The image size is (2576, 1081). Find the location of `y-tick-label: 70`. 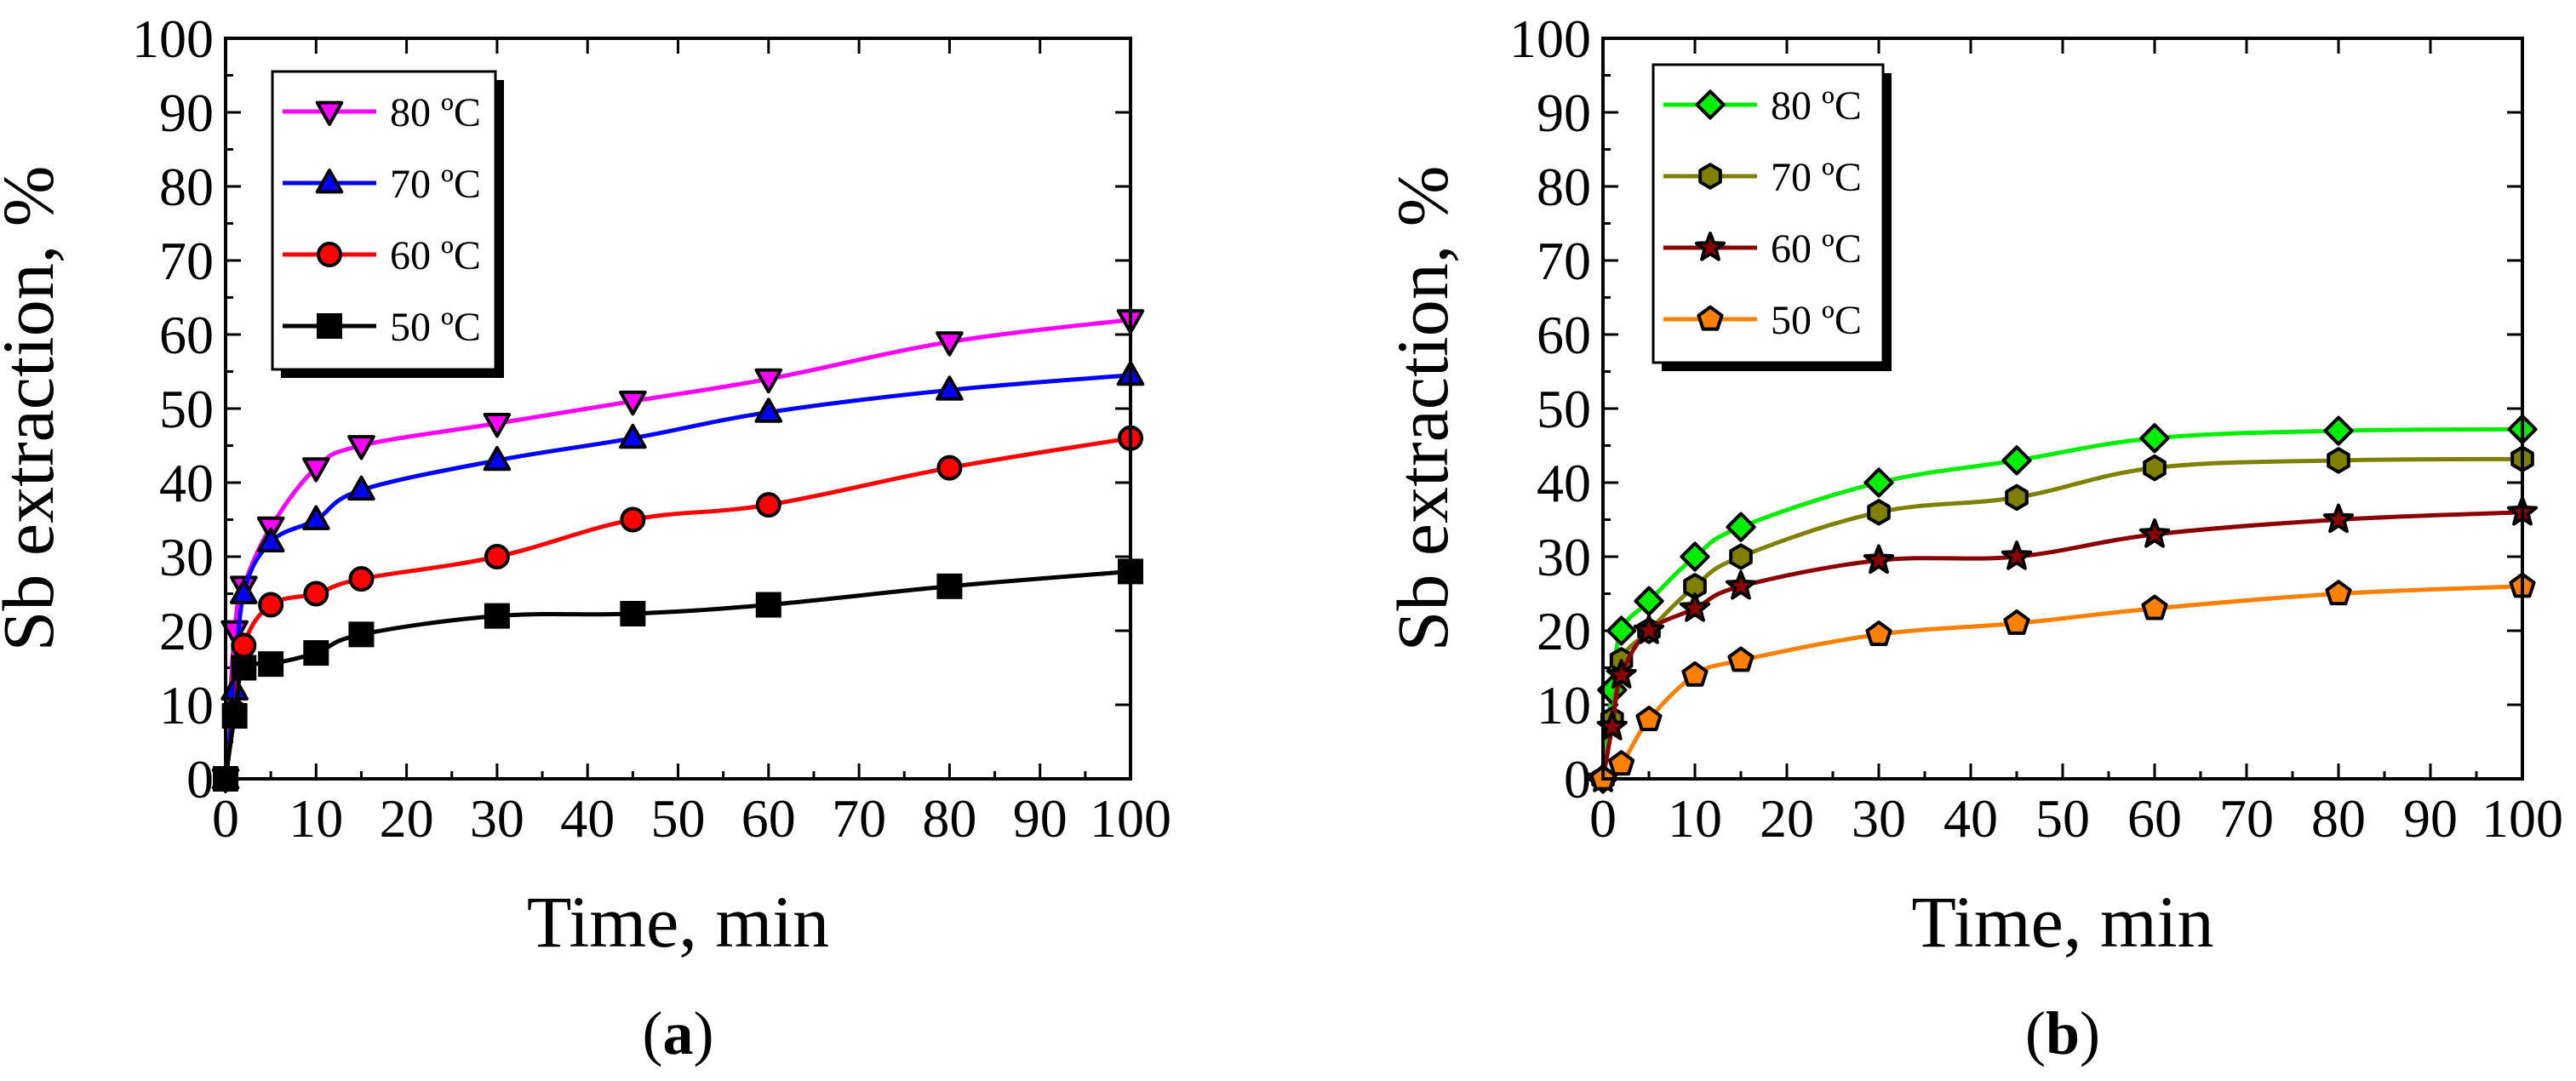

y-tick-label: 70 is located at coordinates (1564, 261).